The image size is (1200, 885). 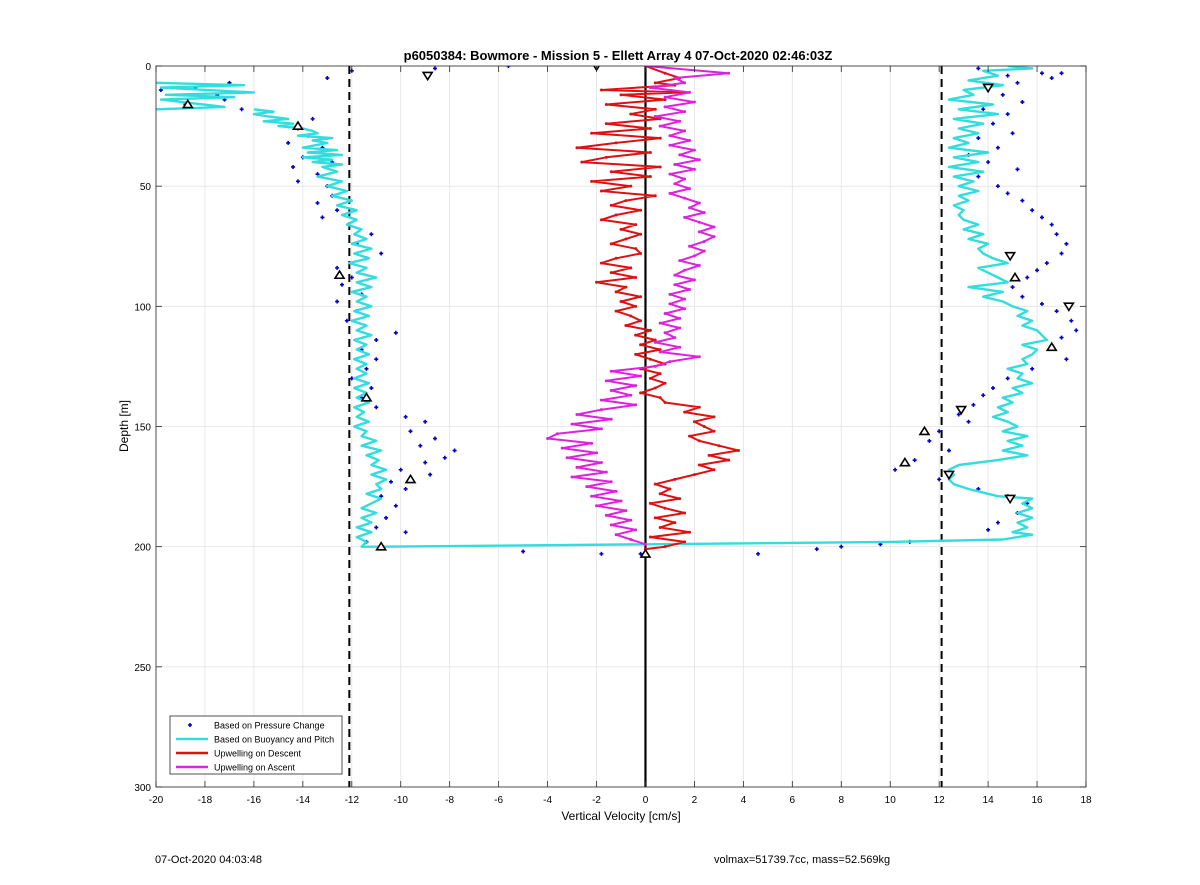 What do you see at coordinates (841, 800) in the screenshot?
I see `x-tick-label: 8` at bounding box center [841, 800].